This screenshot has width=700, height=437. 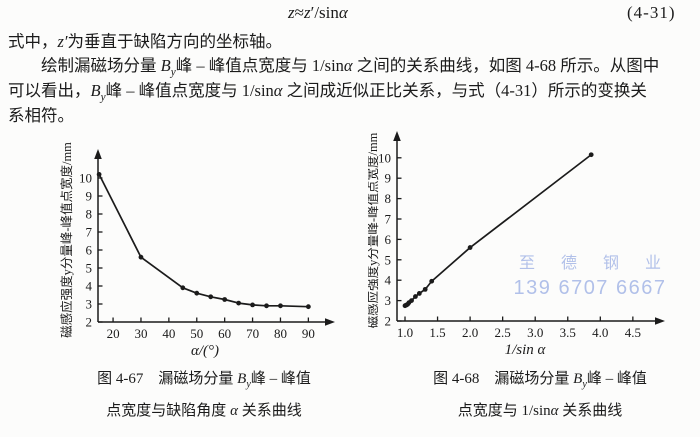 I want to click on svg-text: 50, so click(x=196, y=333).